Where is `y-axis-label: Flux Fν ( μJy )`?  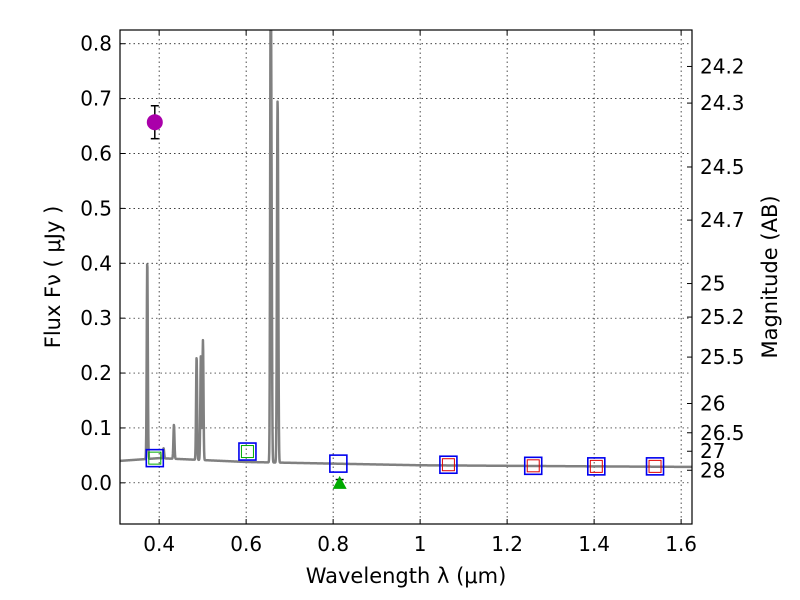 y-axis-label: Flux Fν ( μJy ) is located at coordinates (53, 277).